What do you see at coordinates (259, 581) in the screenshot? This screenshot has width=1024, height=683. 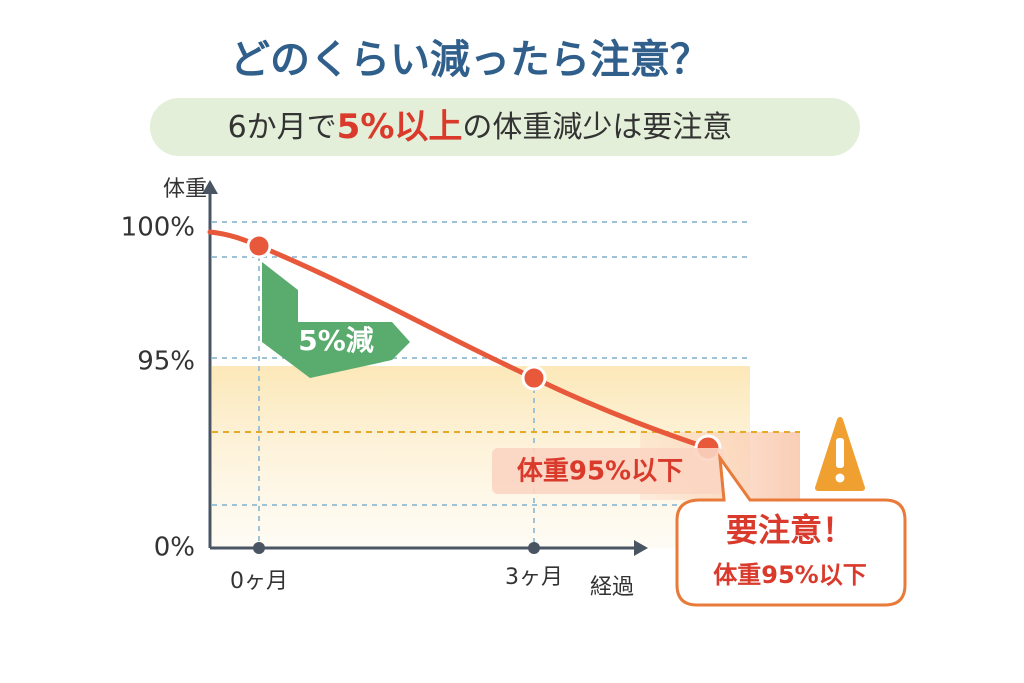 I see `x-tick-label: 0ヶ月` at bounding box center [259, 581].